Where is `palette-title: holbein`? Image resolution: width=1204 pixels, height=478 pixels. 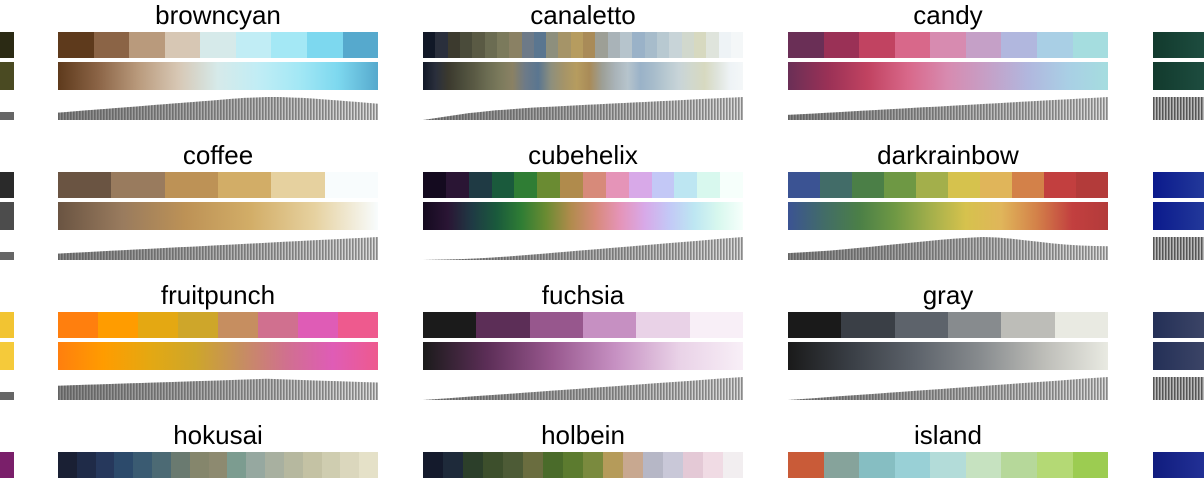 palette-title: holbein is located at coordinates (583, 435).